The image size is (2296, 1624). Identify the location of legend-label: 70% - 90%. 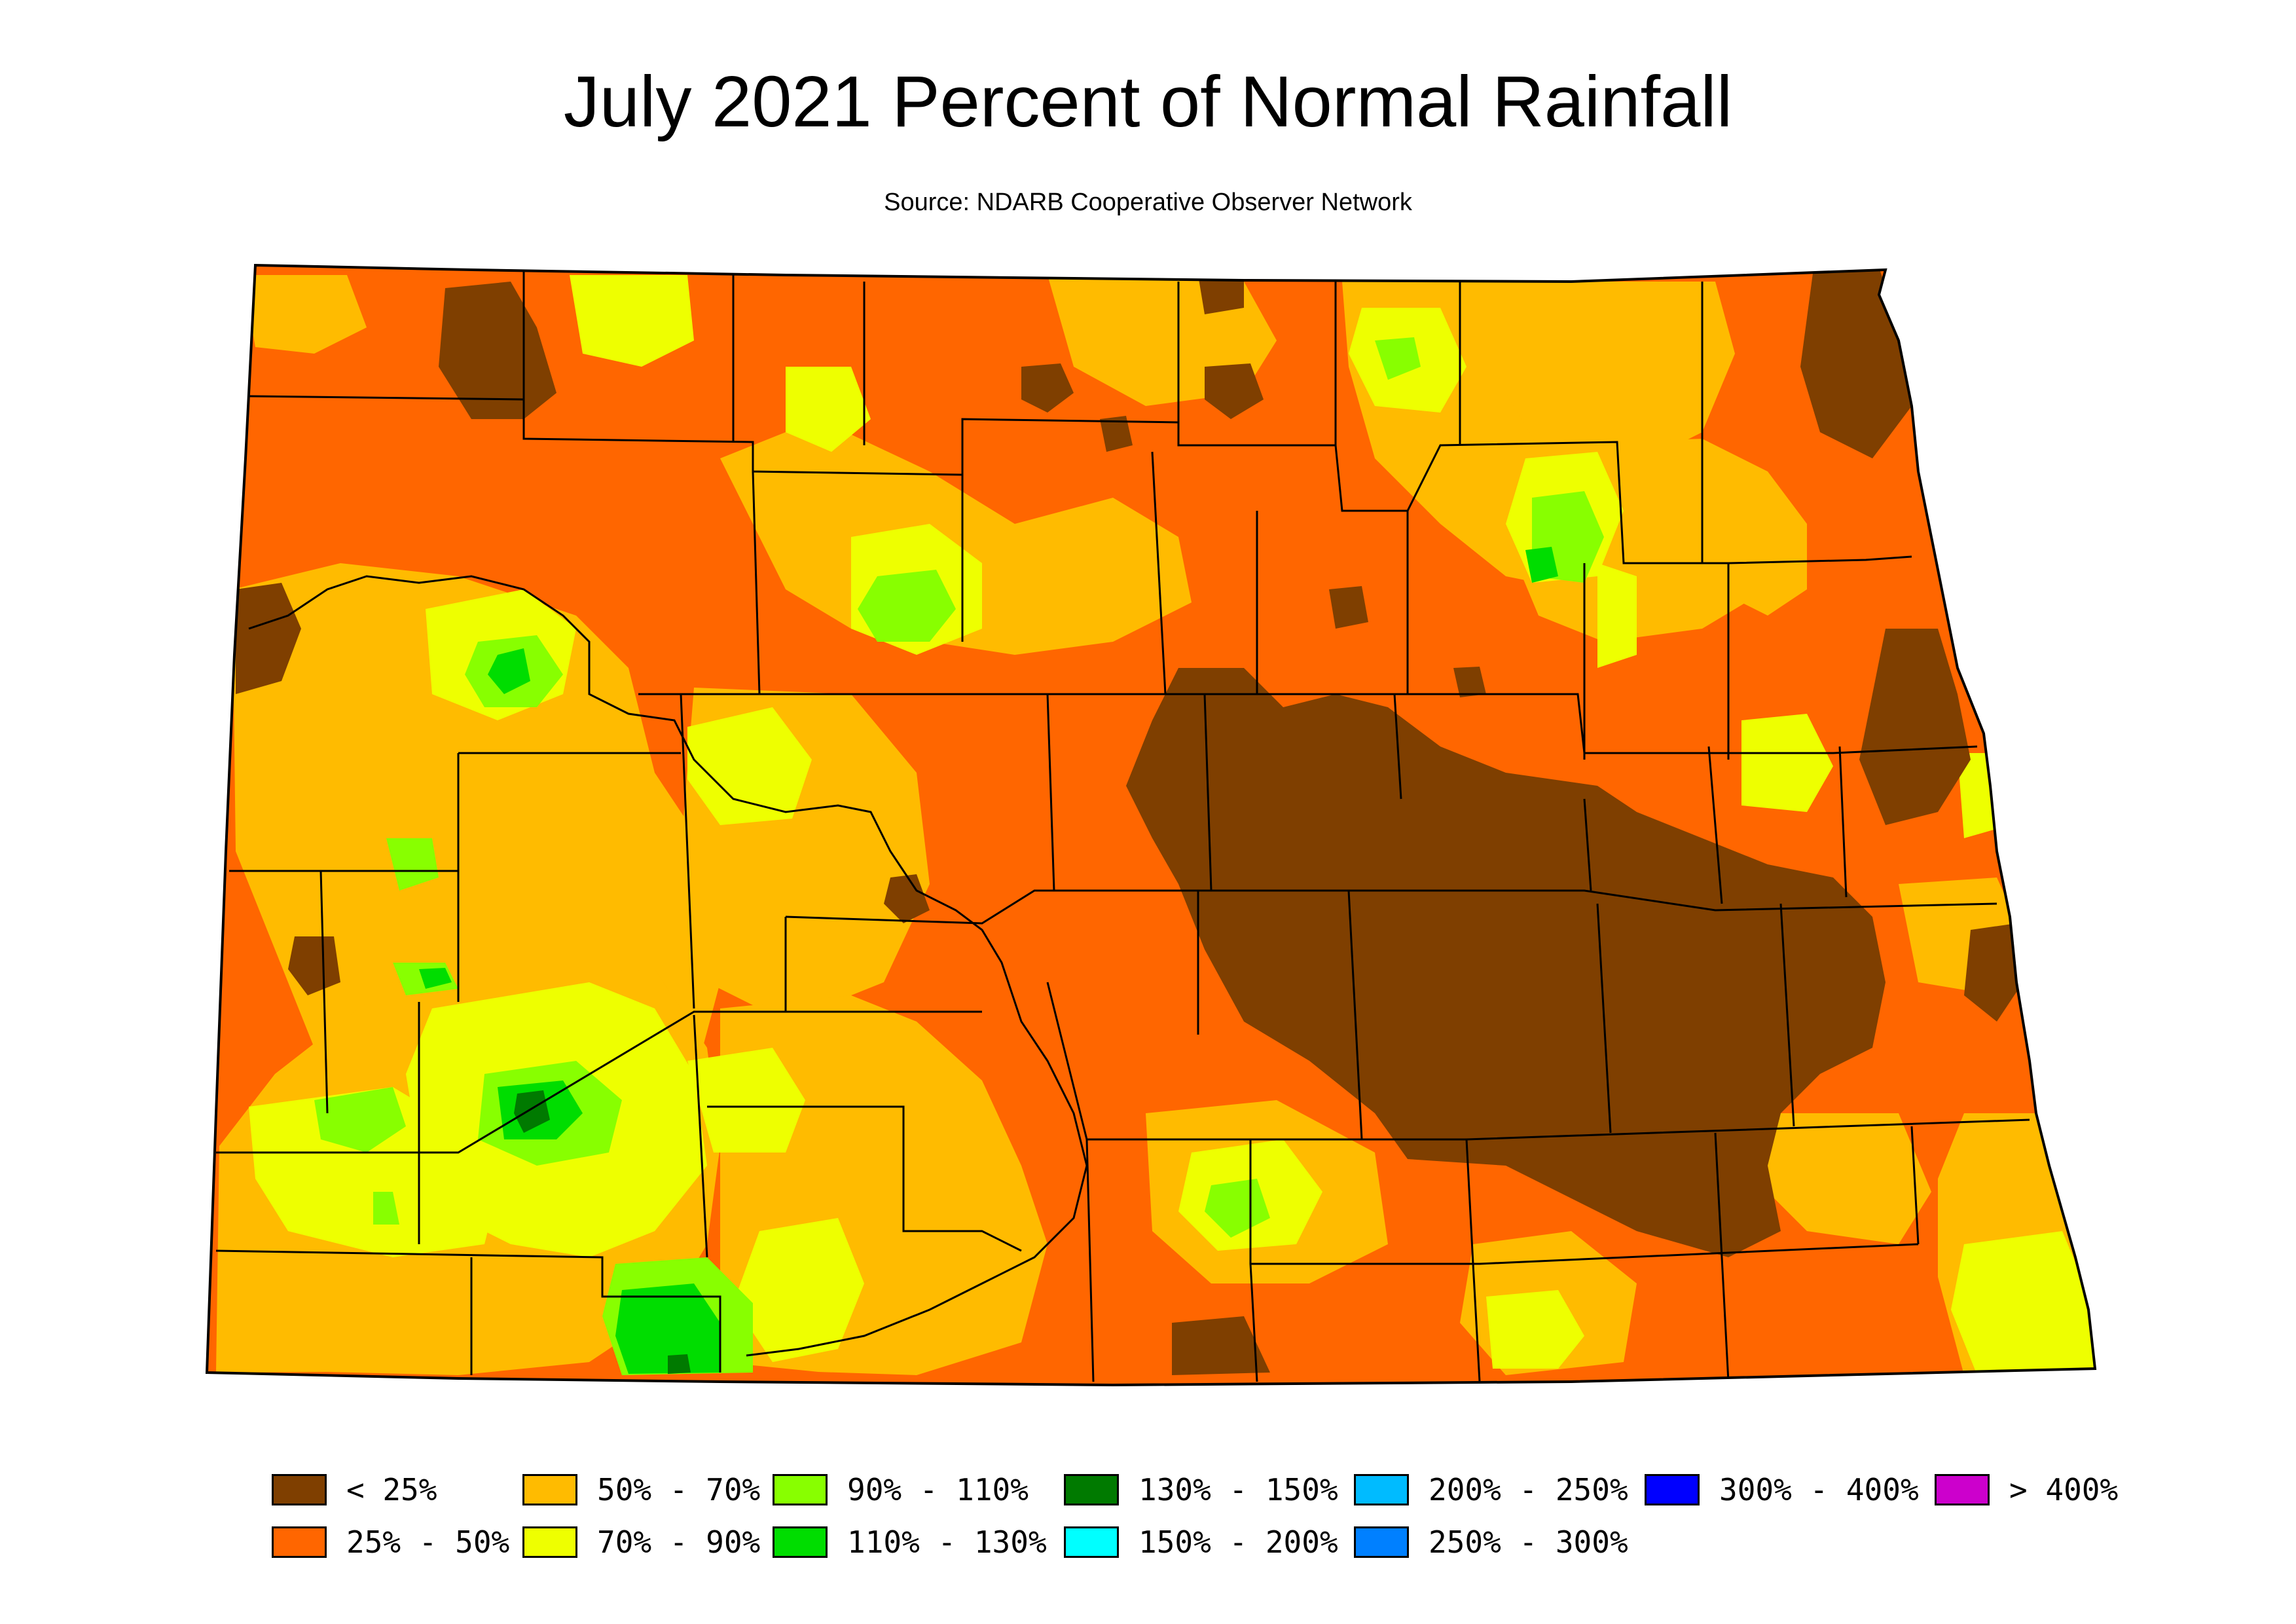
(679, 1542).